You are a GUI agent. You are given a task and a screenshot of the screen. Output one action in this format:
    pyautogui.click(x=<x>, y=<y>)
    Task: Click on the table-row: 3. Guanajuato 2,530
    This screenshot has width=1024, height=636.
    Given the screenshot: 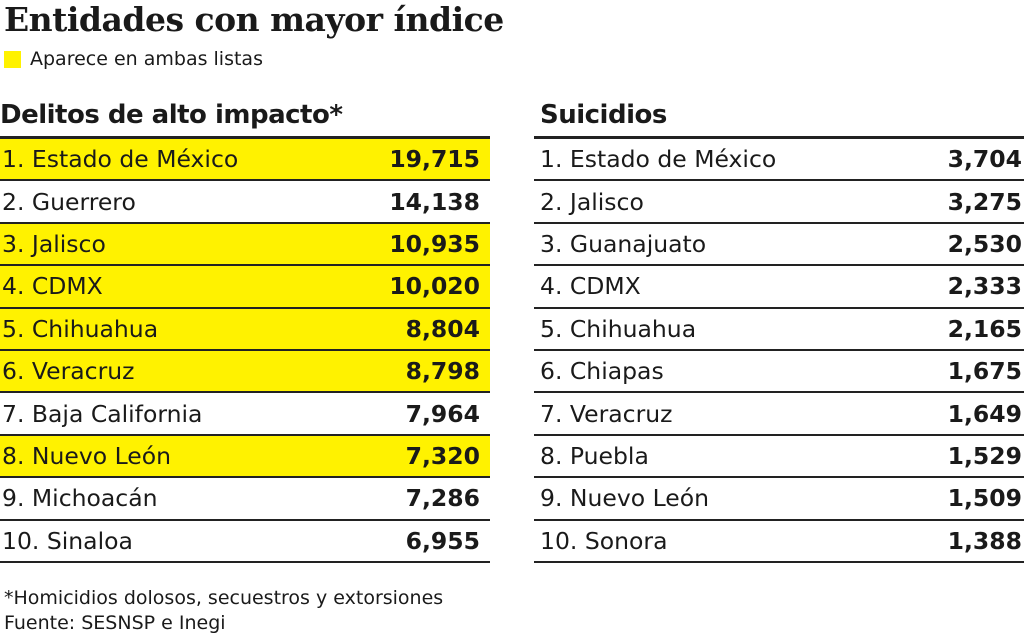 What is the action you would take?
    pyautogui.click(x=779, y=245)
    